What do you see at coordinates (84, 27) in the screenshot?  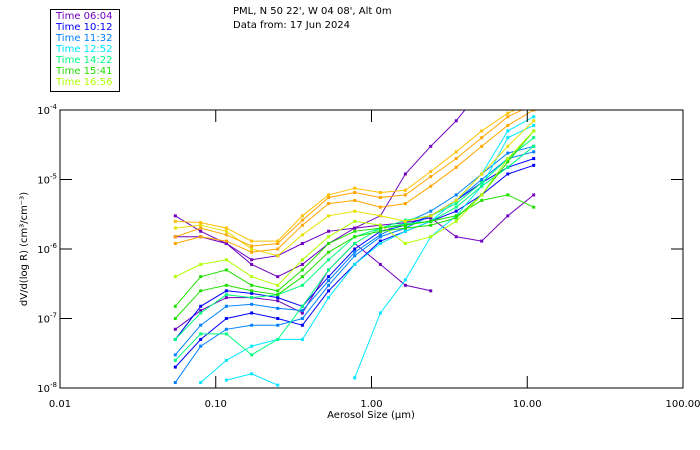 I see `legend-item: Time 10:12` at bounding box center [84, 27].